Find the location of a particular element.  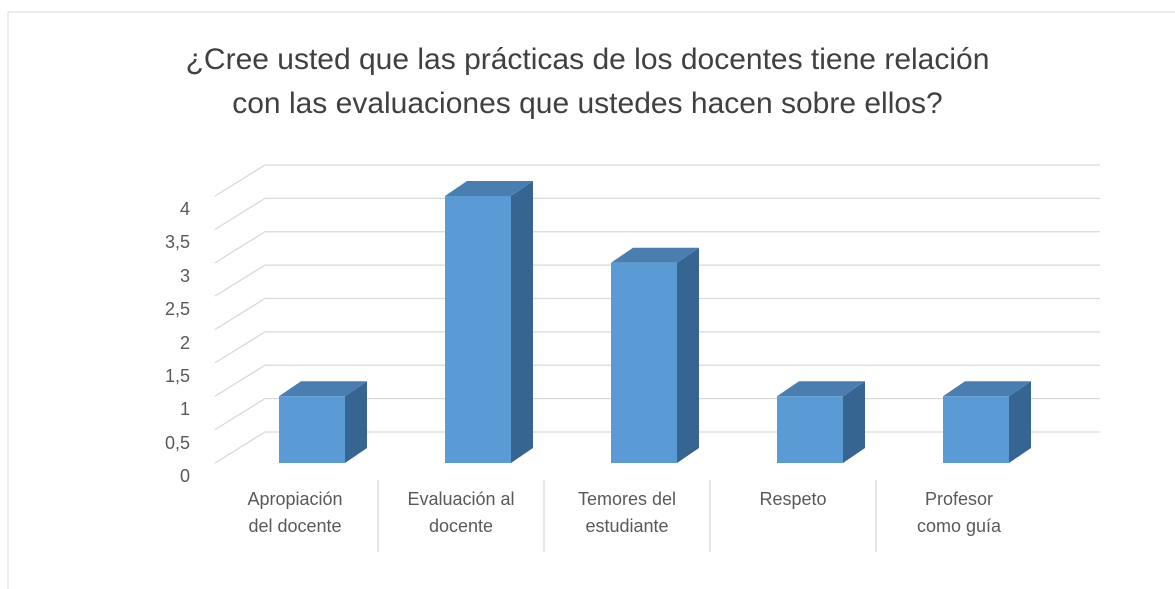

y-tick-label: 0 is located at coordinates (184, 476).